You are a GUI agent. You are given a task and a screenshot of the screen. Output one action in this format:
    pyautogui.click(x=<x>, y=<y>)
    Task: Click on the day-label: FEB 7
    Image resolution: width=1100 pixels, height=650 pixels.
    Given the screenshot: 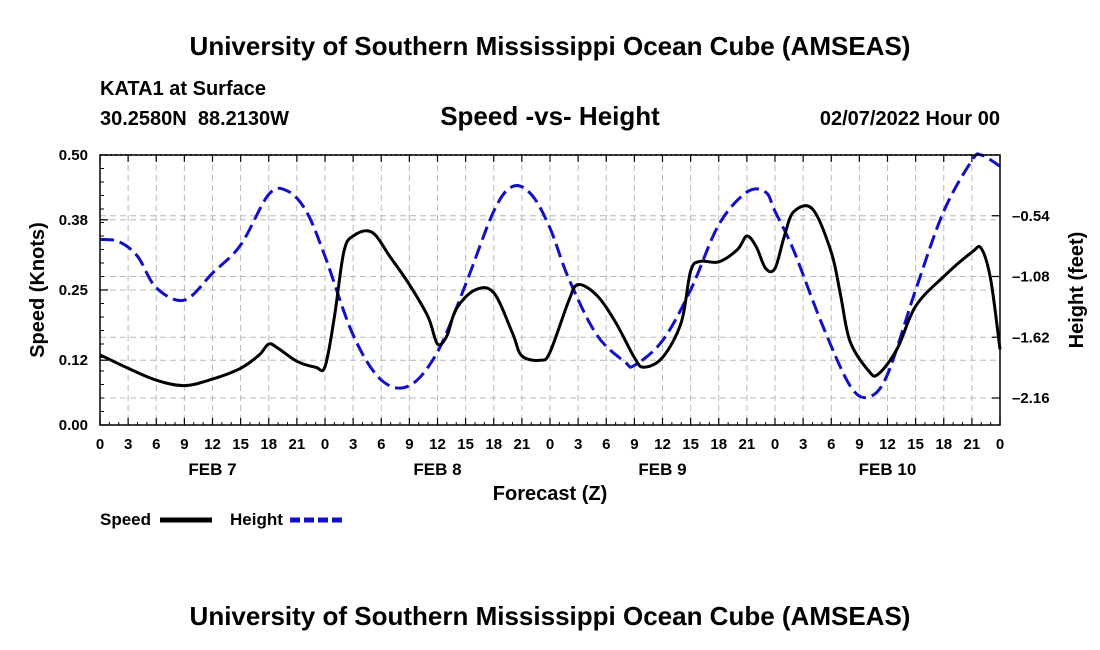 What is the action you would take?
    pyautogui.click(x=212, y=469)
    